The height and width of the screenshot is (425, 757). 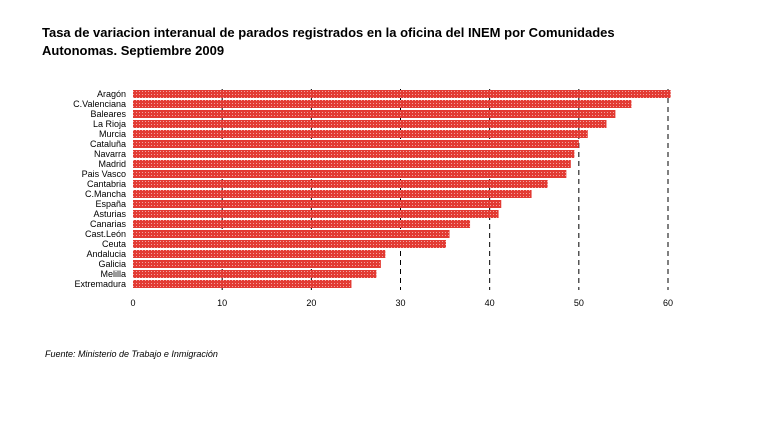 What do you see at coordinates (112, 164) in the screenshot?
I see `category-label: Madrid` at bounding box center [112, 164].